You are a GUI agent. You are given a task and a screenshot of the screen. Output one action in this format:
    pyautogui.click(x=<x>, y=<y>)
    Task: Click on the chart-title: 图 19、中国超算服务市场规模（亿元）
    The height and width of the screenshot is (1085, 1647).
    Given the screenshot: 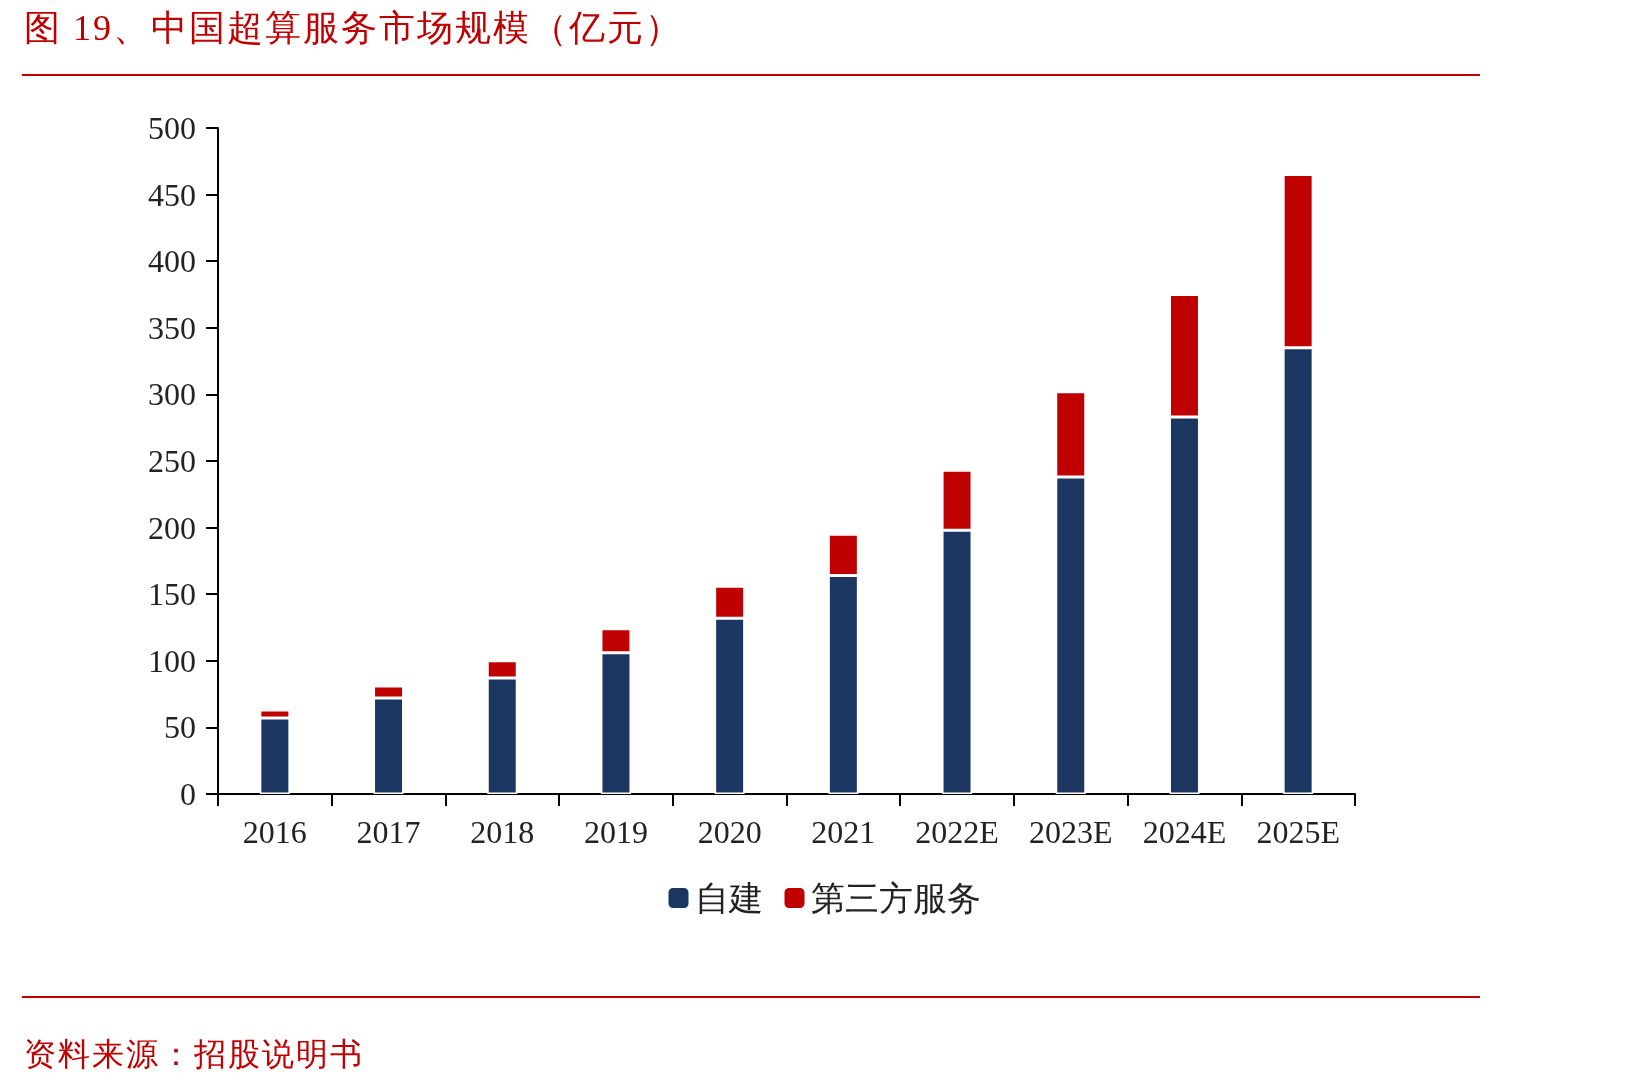 What is the action you would take?
    pyautogui.click(x=353, y=28)
    